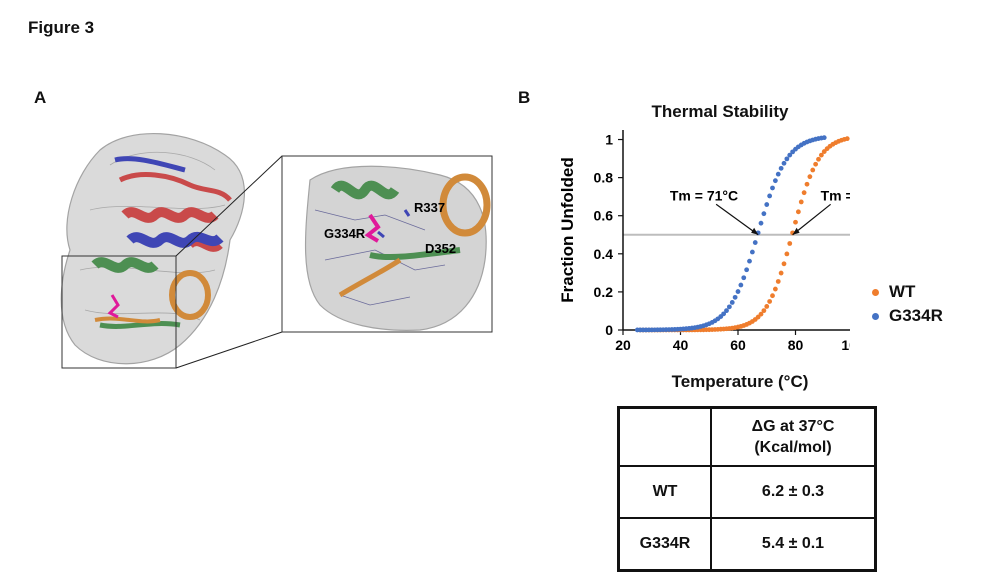  What do you see at coordinates (61, 27) in the screenshot?
I see `figure-title: Figure 3` at bounding box center [61, 27].